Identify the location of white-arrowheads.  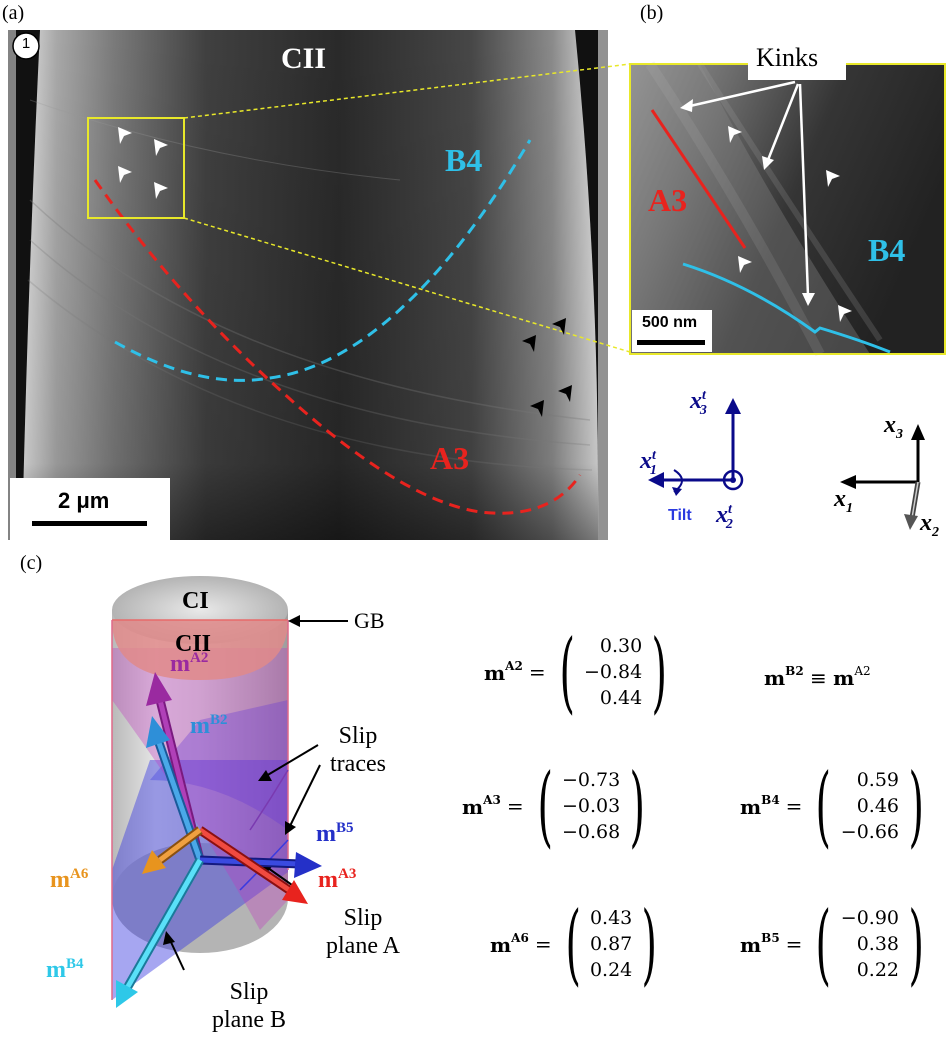
(143, 163).